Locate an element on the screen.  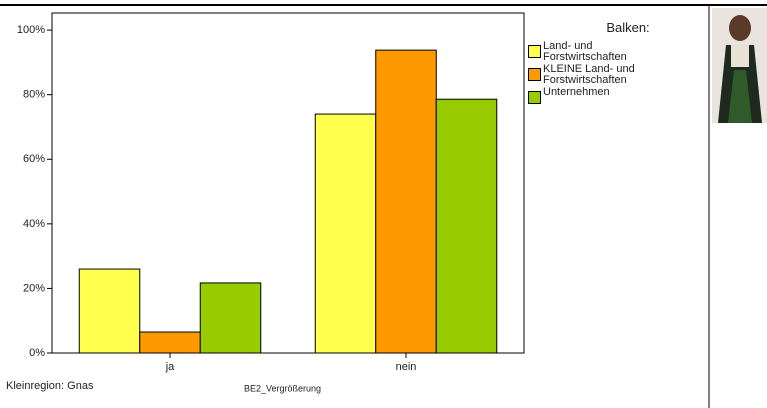
caption: BE2_Vergrößerung is located at coordinates (282, 388).